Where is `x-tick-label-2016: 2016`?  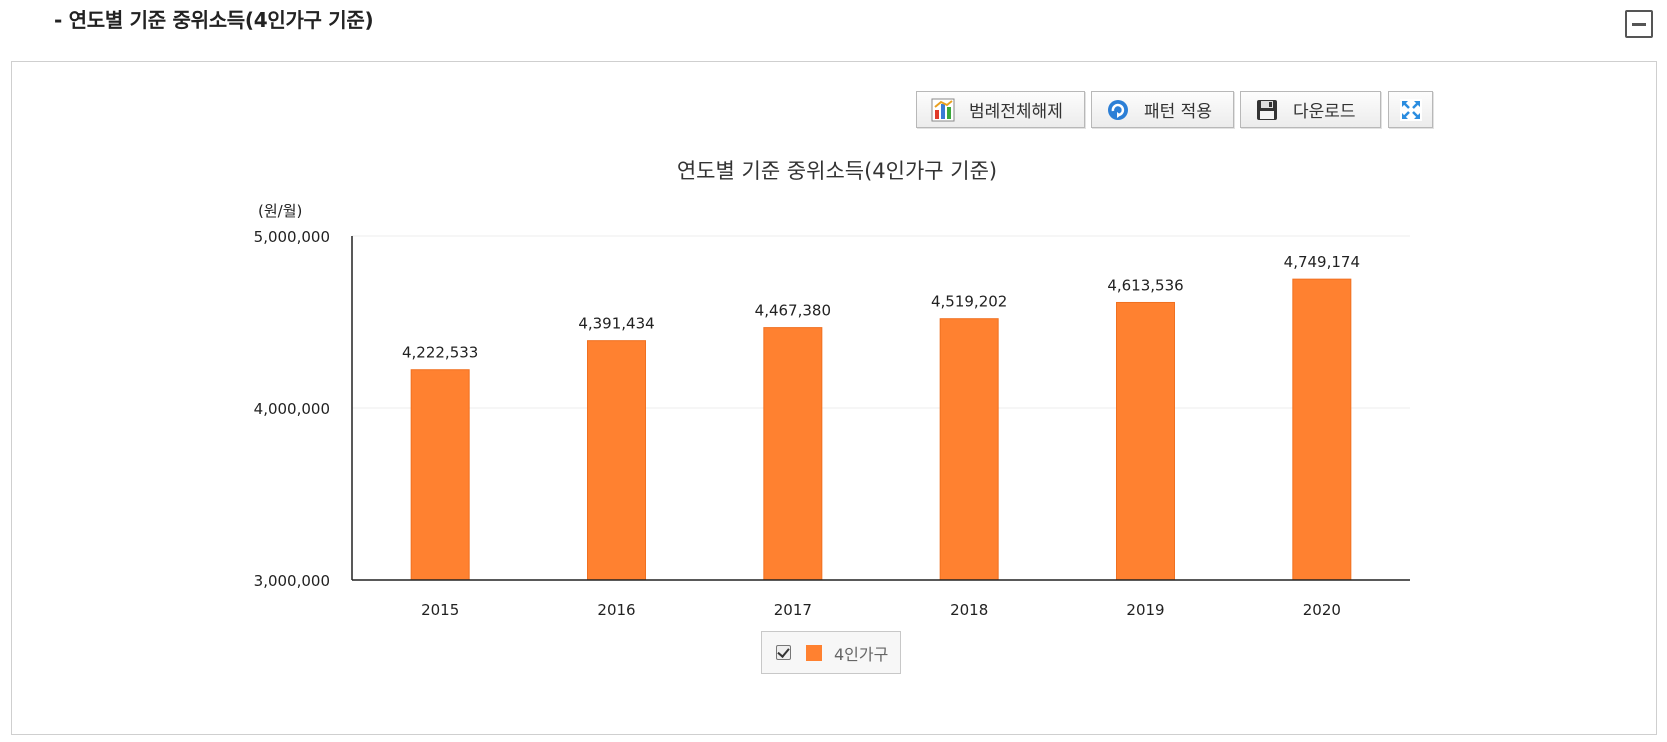 x-tick-label-2016: 2016 is located at coordinates (616, 610).